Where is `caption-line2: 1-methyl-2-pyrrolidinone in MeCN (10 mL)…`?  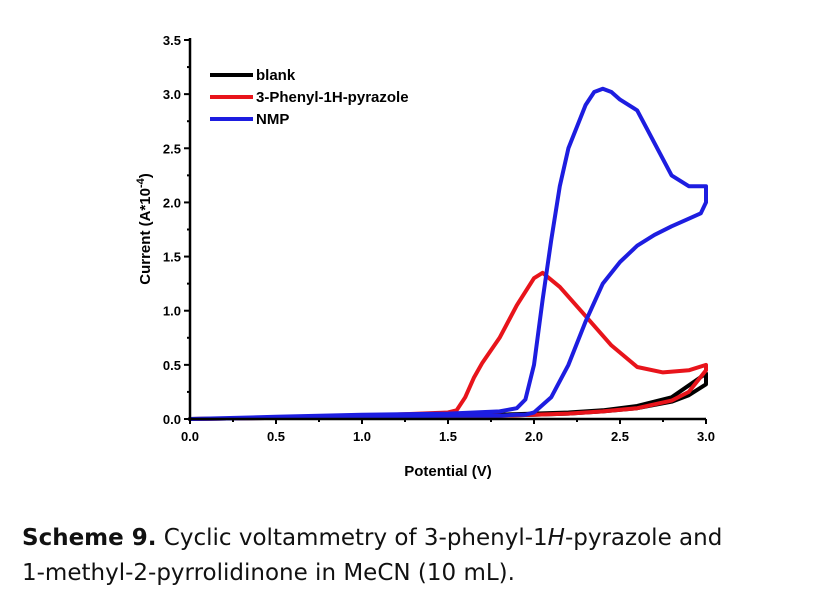
caption-line2: 1-methyl-2-pyrrolidinone in MeCN (10 mL)… is located at coordinates (268, 573).